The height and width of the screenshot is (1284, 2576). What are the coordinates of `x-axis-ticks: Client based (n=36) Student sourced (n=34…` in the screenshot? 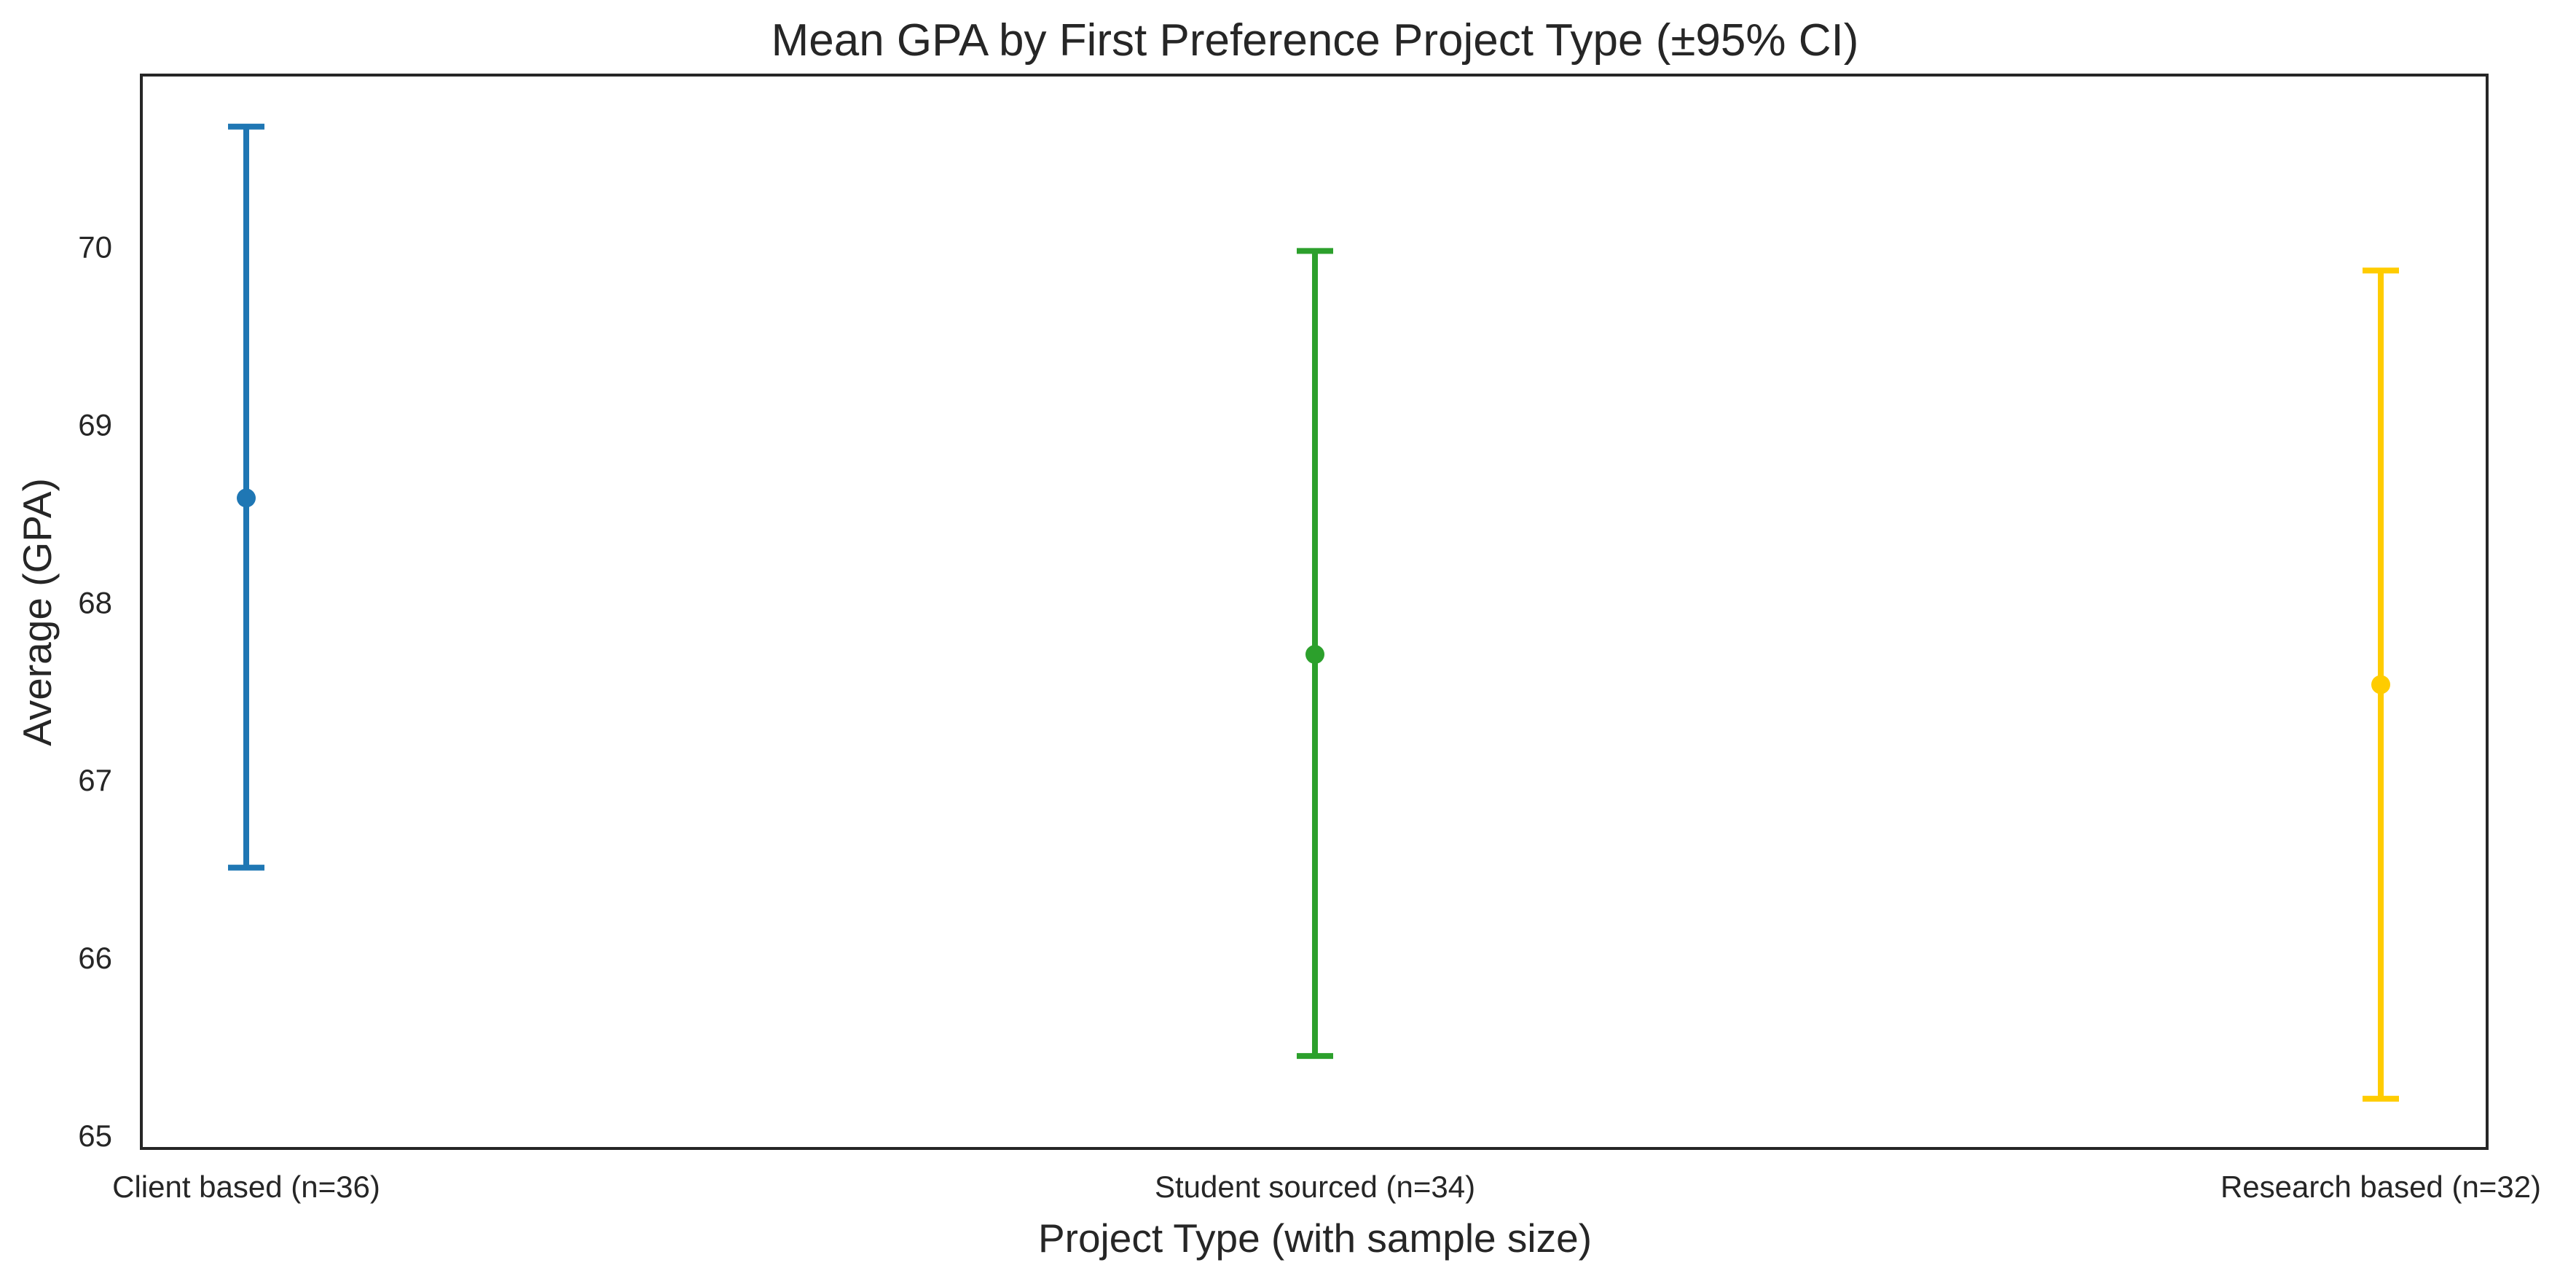 It's located at (1326, 1187).